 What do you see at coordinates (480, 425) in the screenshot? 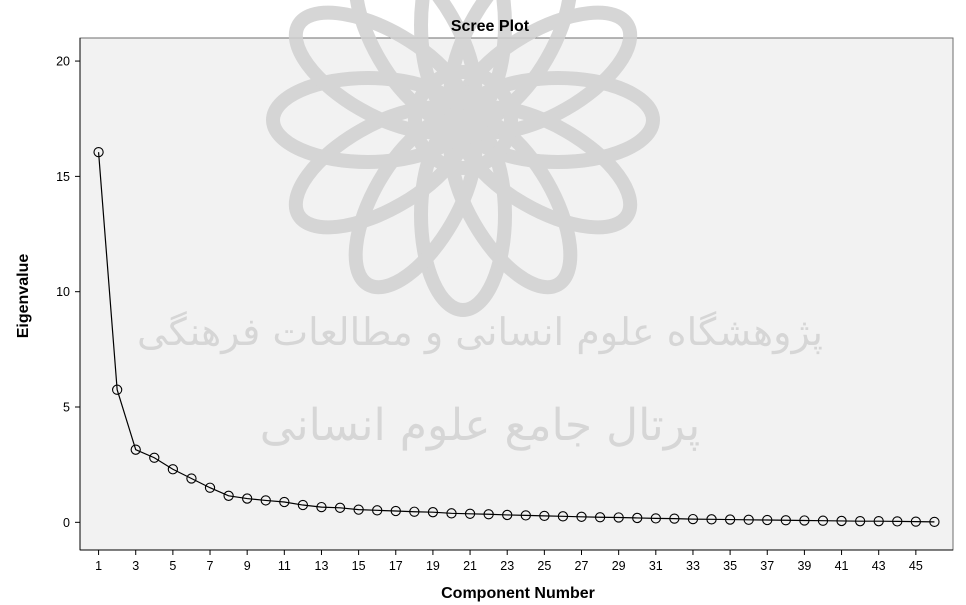
I see `watermark-line-2: پرتال جامع علوم انسانی` at bounding box center [480, 425].